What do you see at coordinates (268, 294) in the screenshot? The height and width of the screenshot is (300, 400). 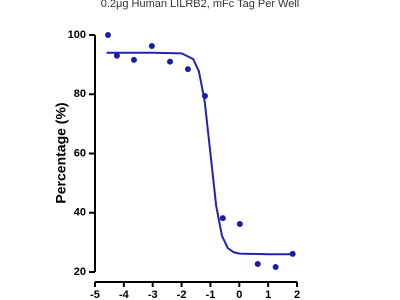 I see `x-tick-label: 1` at bounding box center [268, 294].